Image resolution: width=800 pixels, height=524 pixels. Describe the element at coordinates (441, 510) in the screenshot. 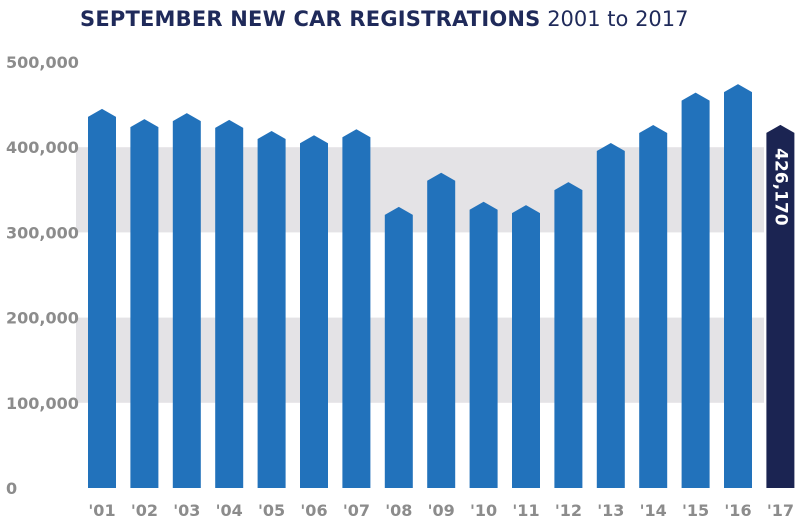

I see `x-tick-label: '09` at that location.